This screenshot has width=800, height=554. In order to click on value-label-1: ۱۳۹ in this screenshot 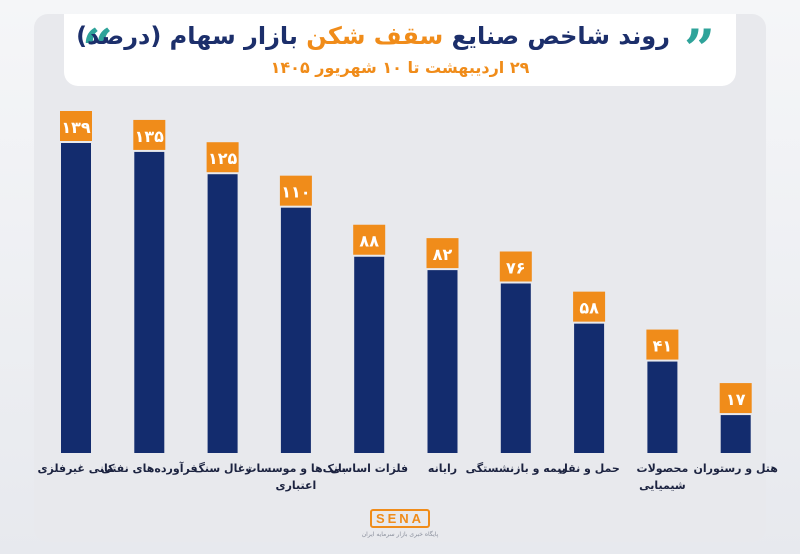, I will do `click(76, 127)`.